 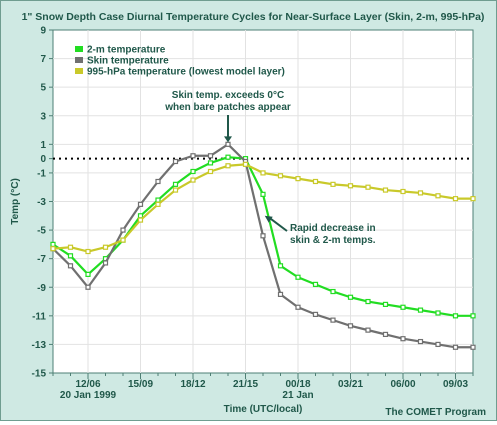 I want to click on y-tick-label: 5, so click(x=43, y=88).